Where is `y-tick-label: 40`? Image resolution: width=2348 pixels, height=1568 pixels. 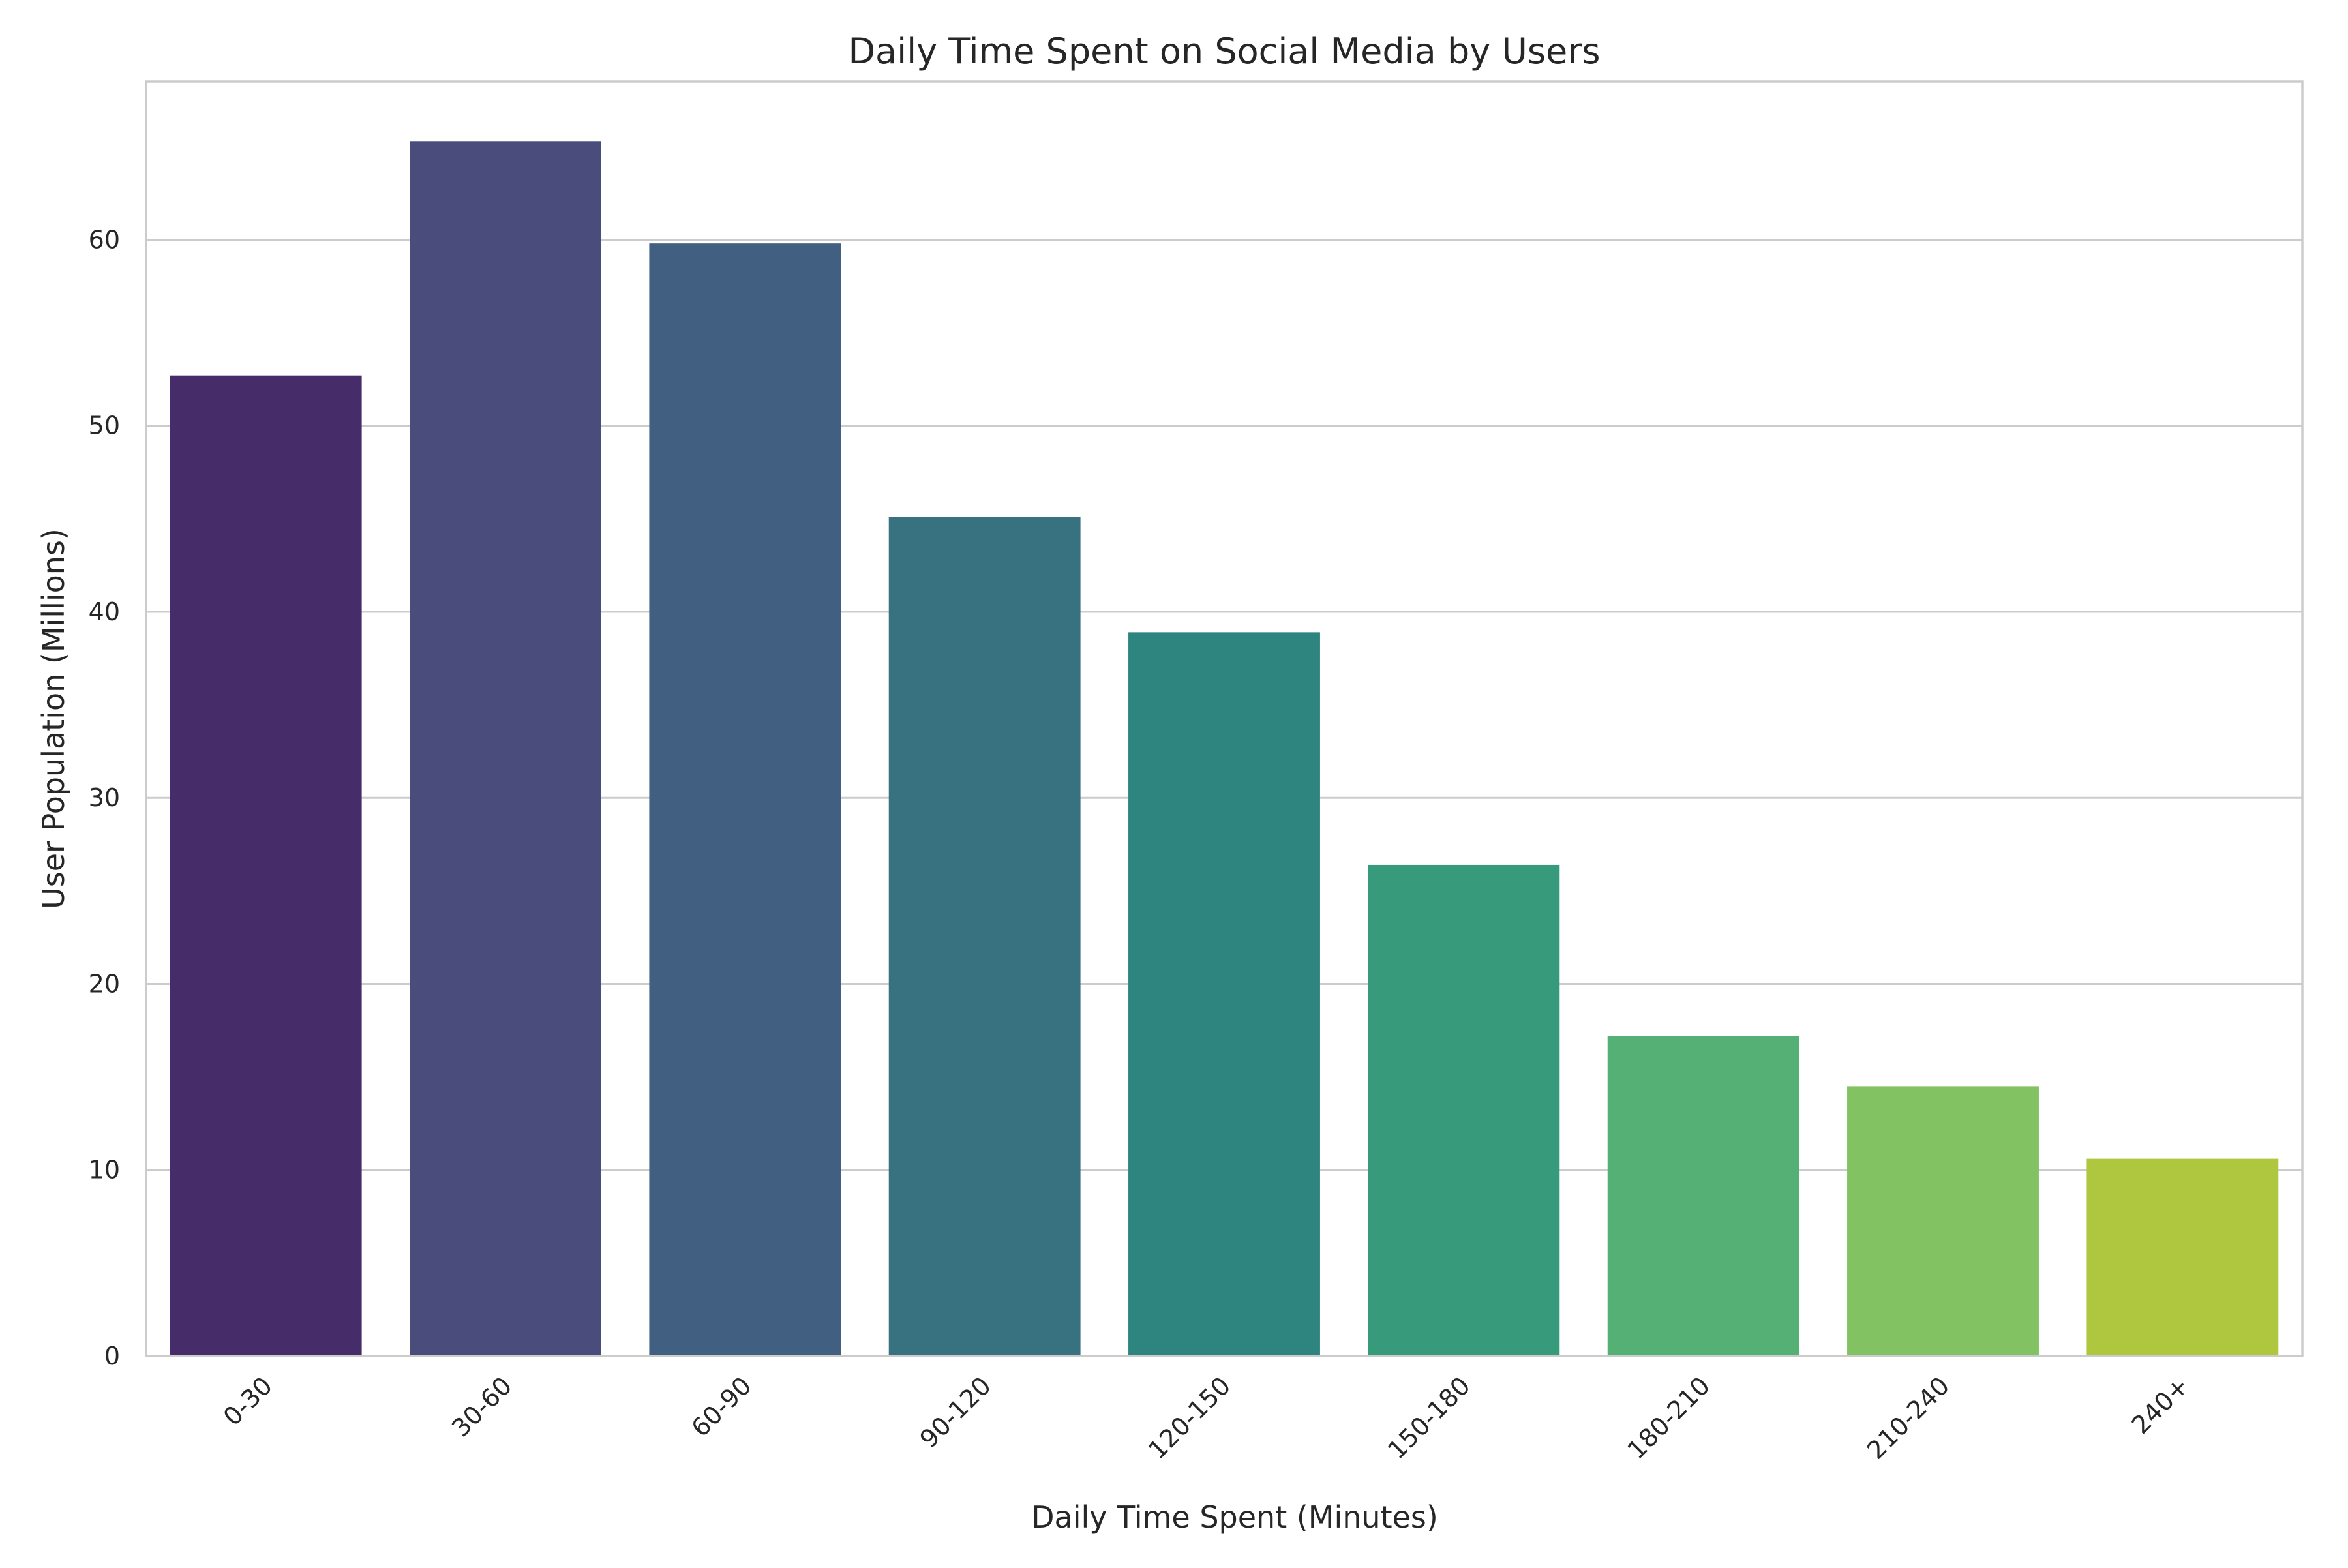
y-tick-label: 40 is located at coordinates (105, 611).